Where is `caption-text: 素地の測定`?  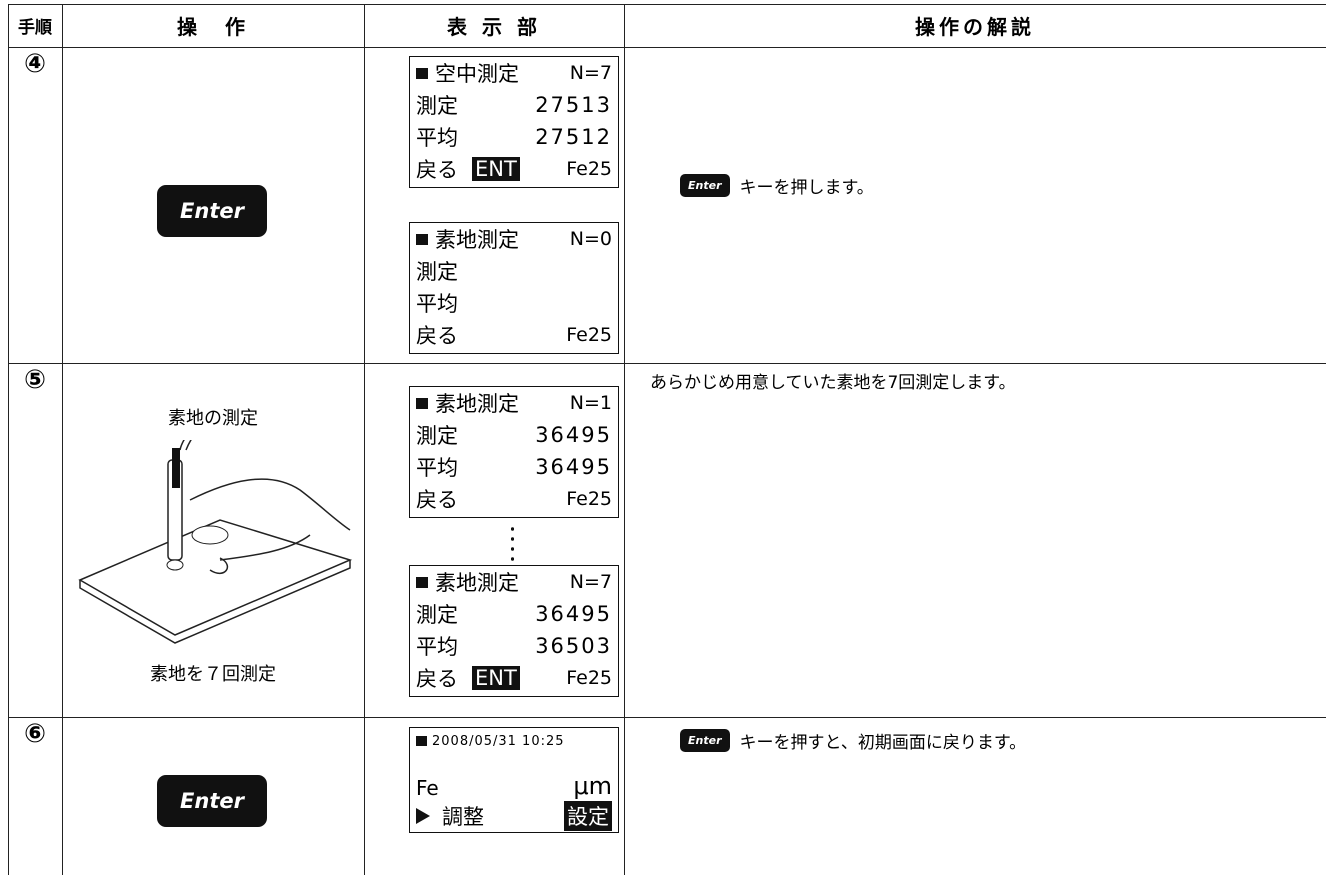 caption-text: 素地の測定 is located at coordinates (213, 418).